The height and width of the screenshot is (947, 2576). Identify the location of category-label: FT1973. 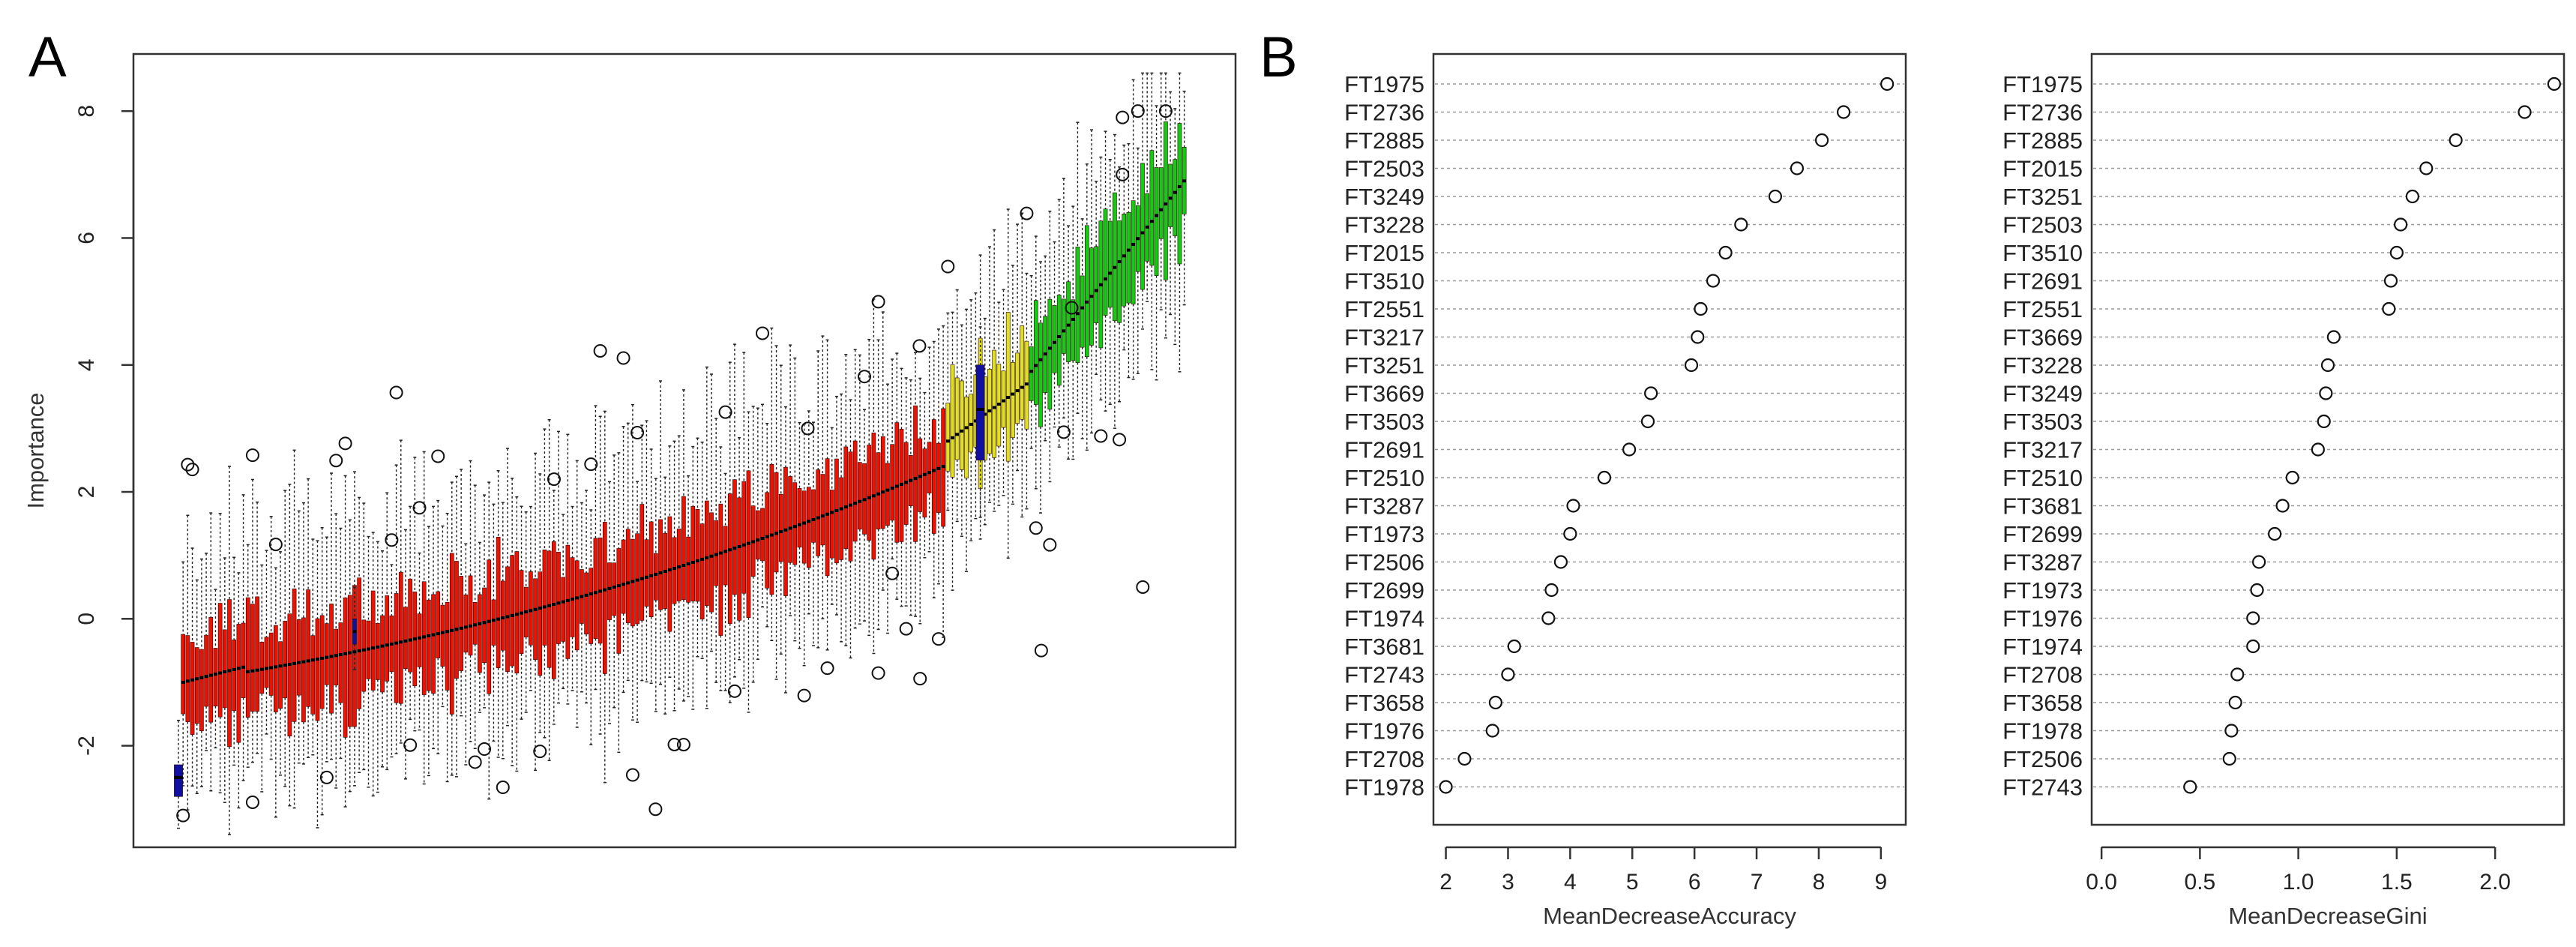
(2043, 590).